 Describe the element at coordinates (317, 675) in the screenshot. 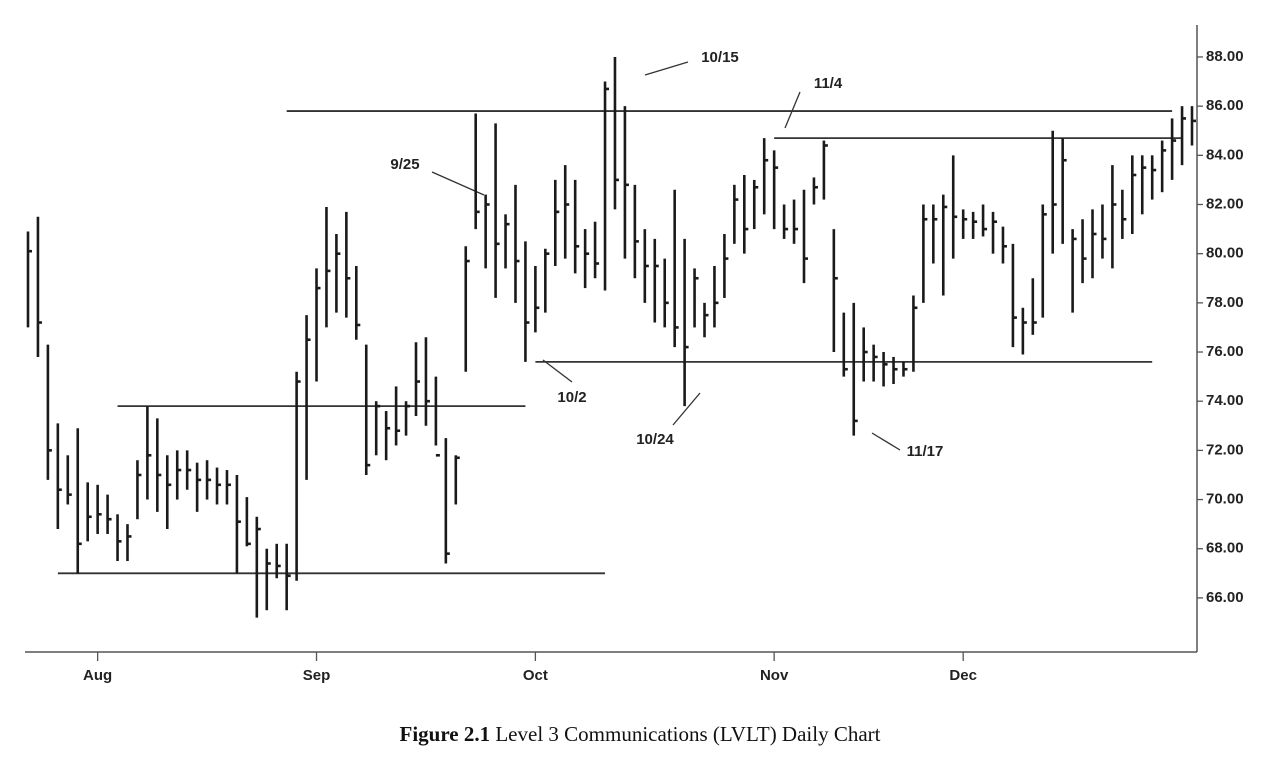

I see `x-tick-label: Sep` at that location.